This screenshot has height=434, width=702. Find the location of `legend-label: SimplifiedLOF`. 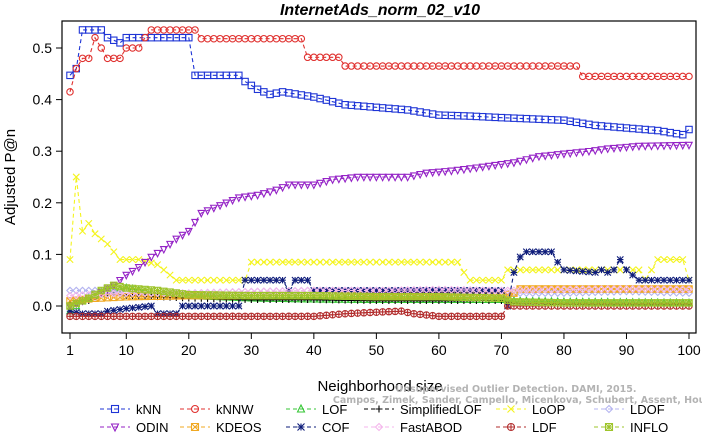

legend-label: SimplifiedLOF is located at coordinates (441, 409).